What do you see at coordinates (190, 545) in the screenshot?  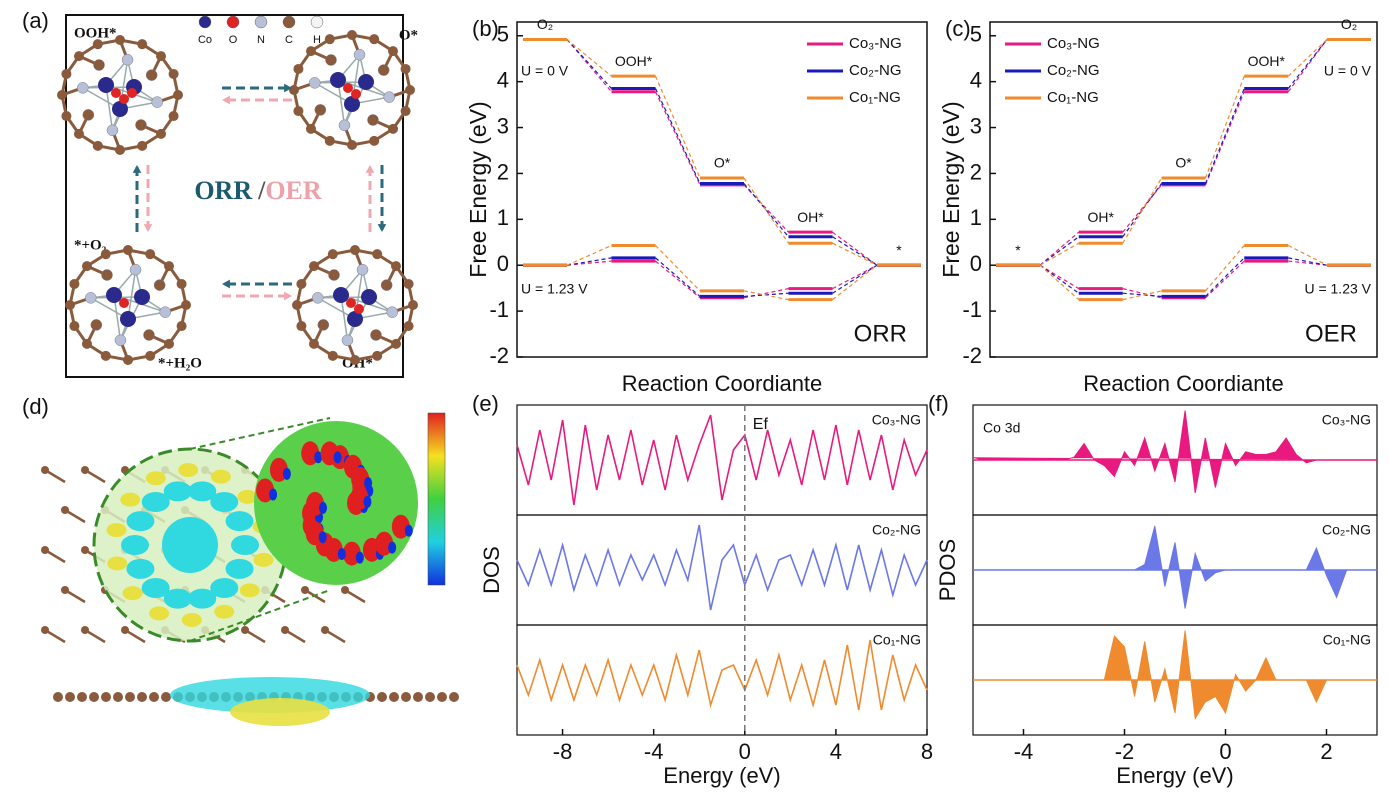 I see `density-core` at bounding box center [190, 545].